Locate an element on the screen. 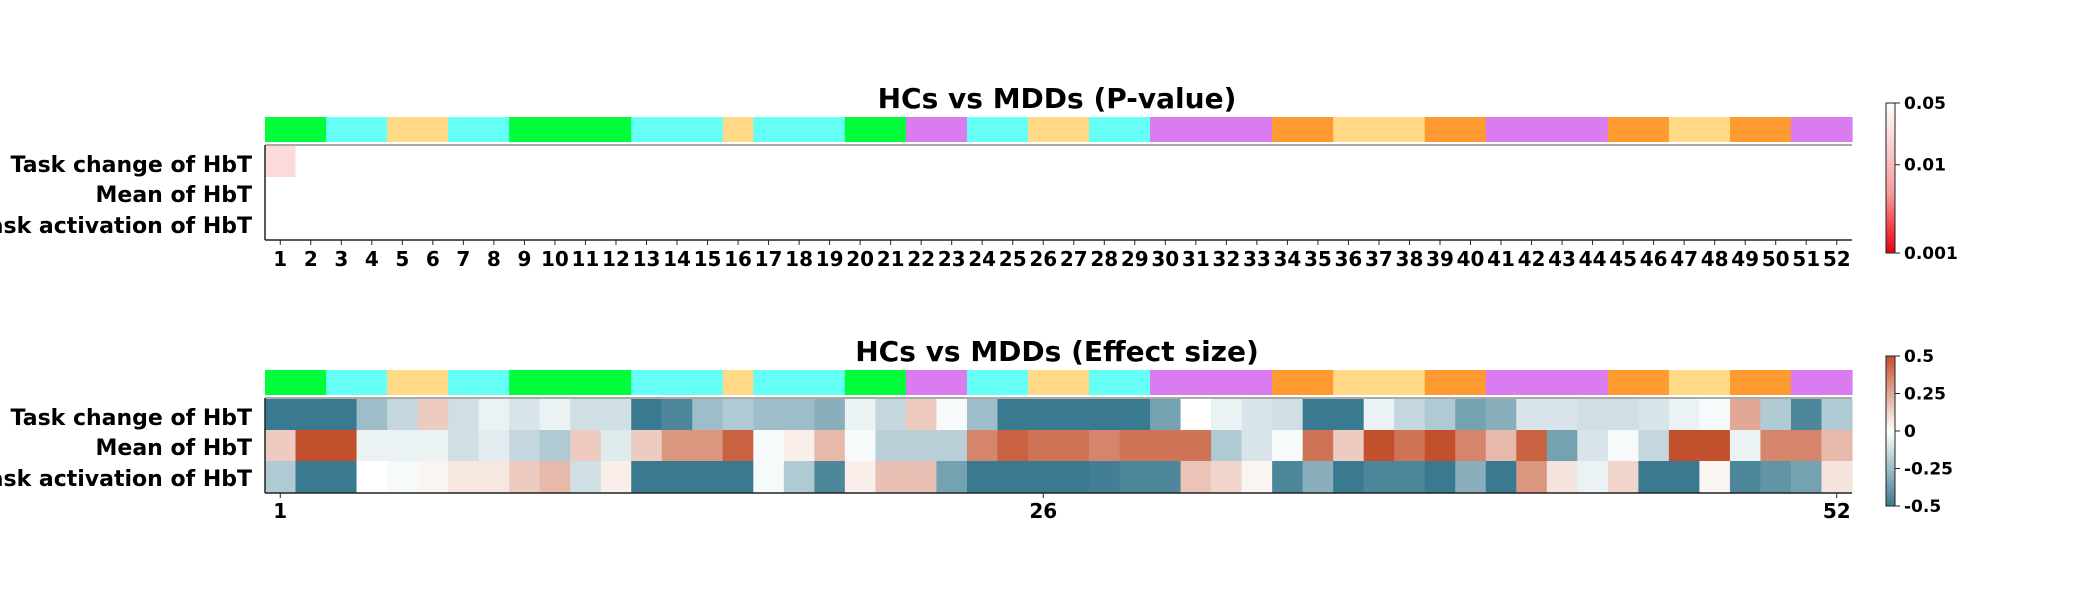  x-tick-label: 52 is located at coordinates (1837, 259).